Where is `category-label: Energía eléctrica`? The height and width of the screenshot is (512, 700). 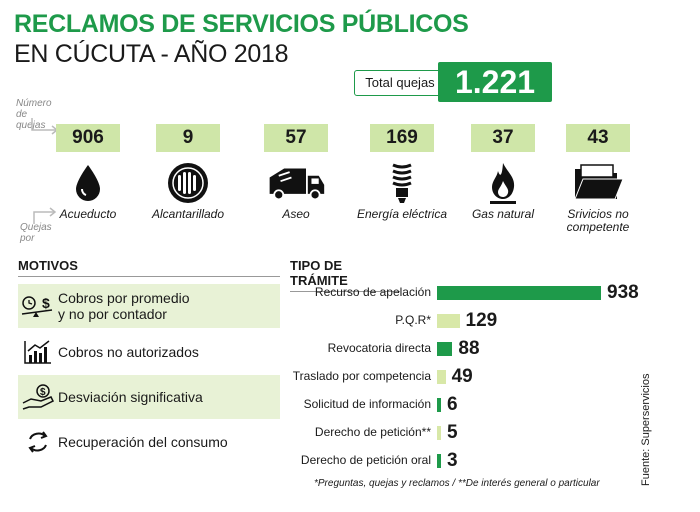 category-label: Energía eléctrica is located at coordinates (402, 214).